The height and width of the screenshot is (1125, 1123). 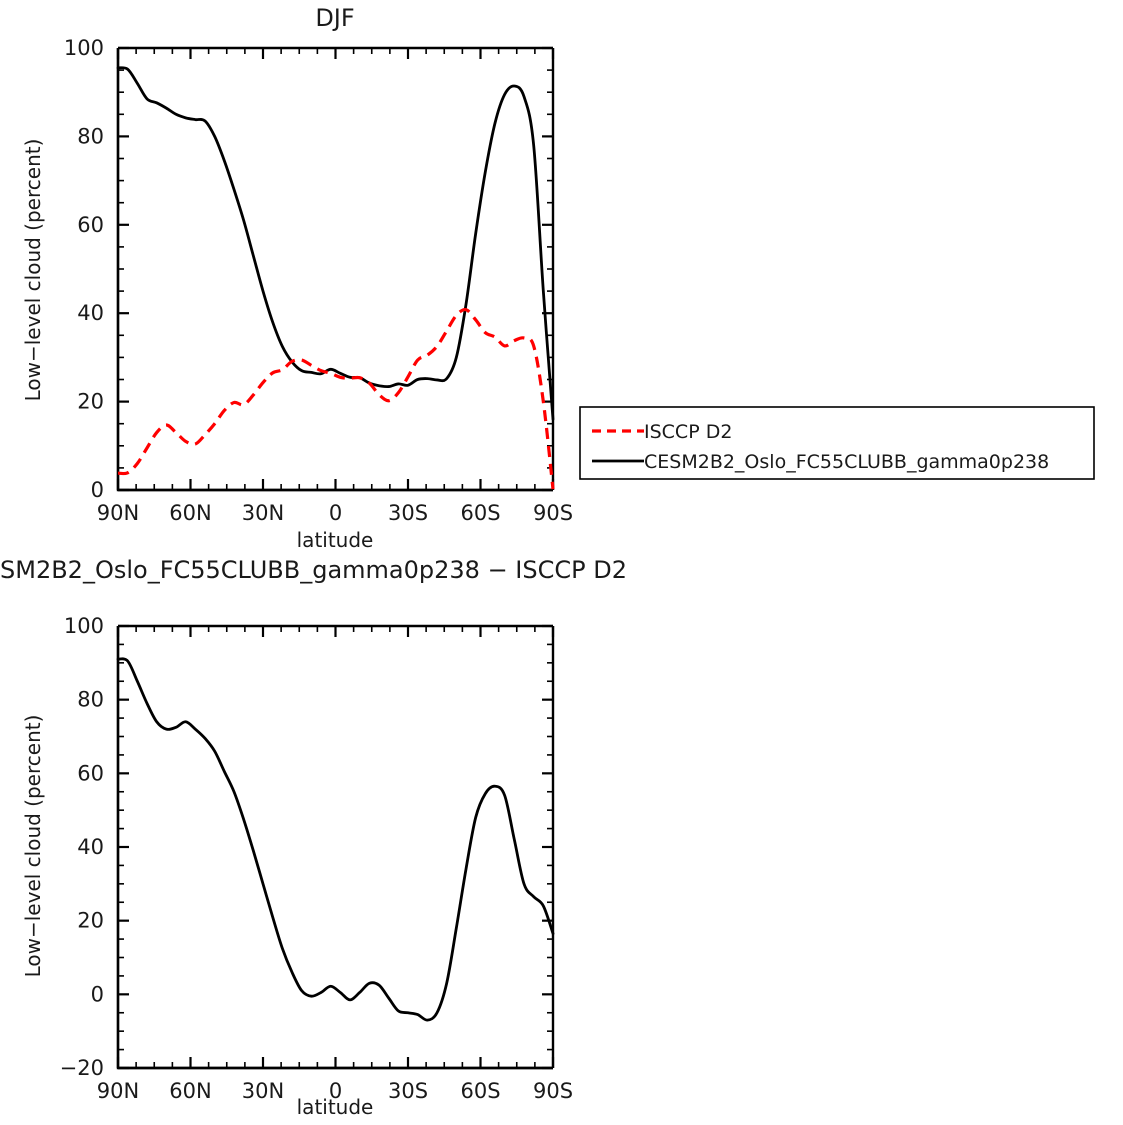 What do you see at coordinates (688, 432) in the screenshot?
I see `legend-label-isccp: ISCCP D2` at bounding box center [688, 432].